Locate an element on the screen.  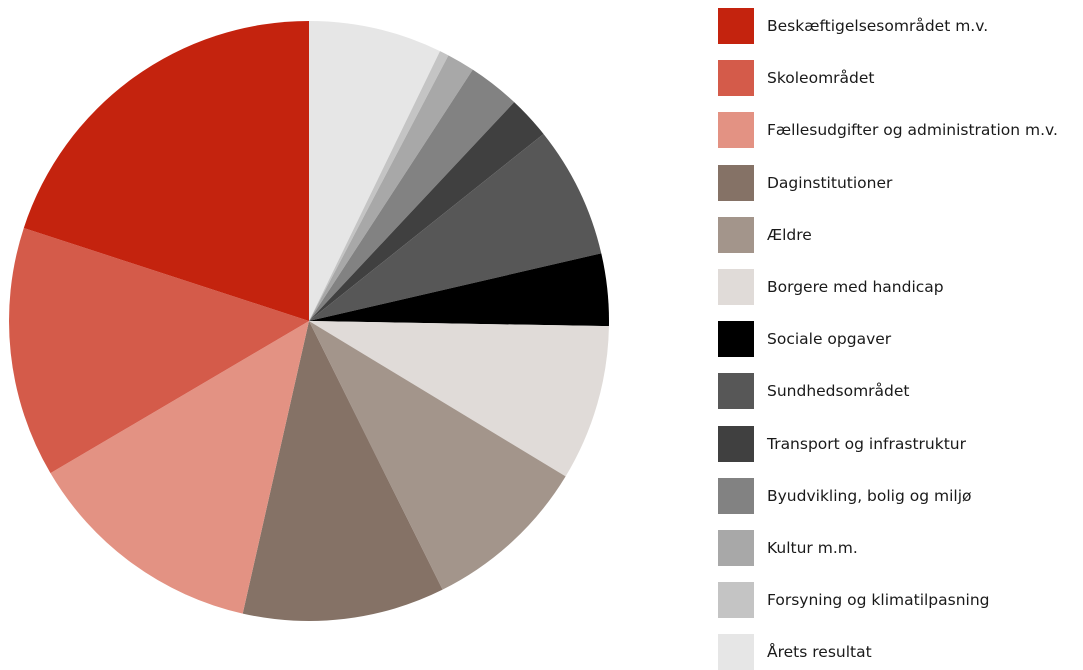
legend-label: Sundhedsområdet is located at coordinates (838, 391).